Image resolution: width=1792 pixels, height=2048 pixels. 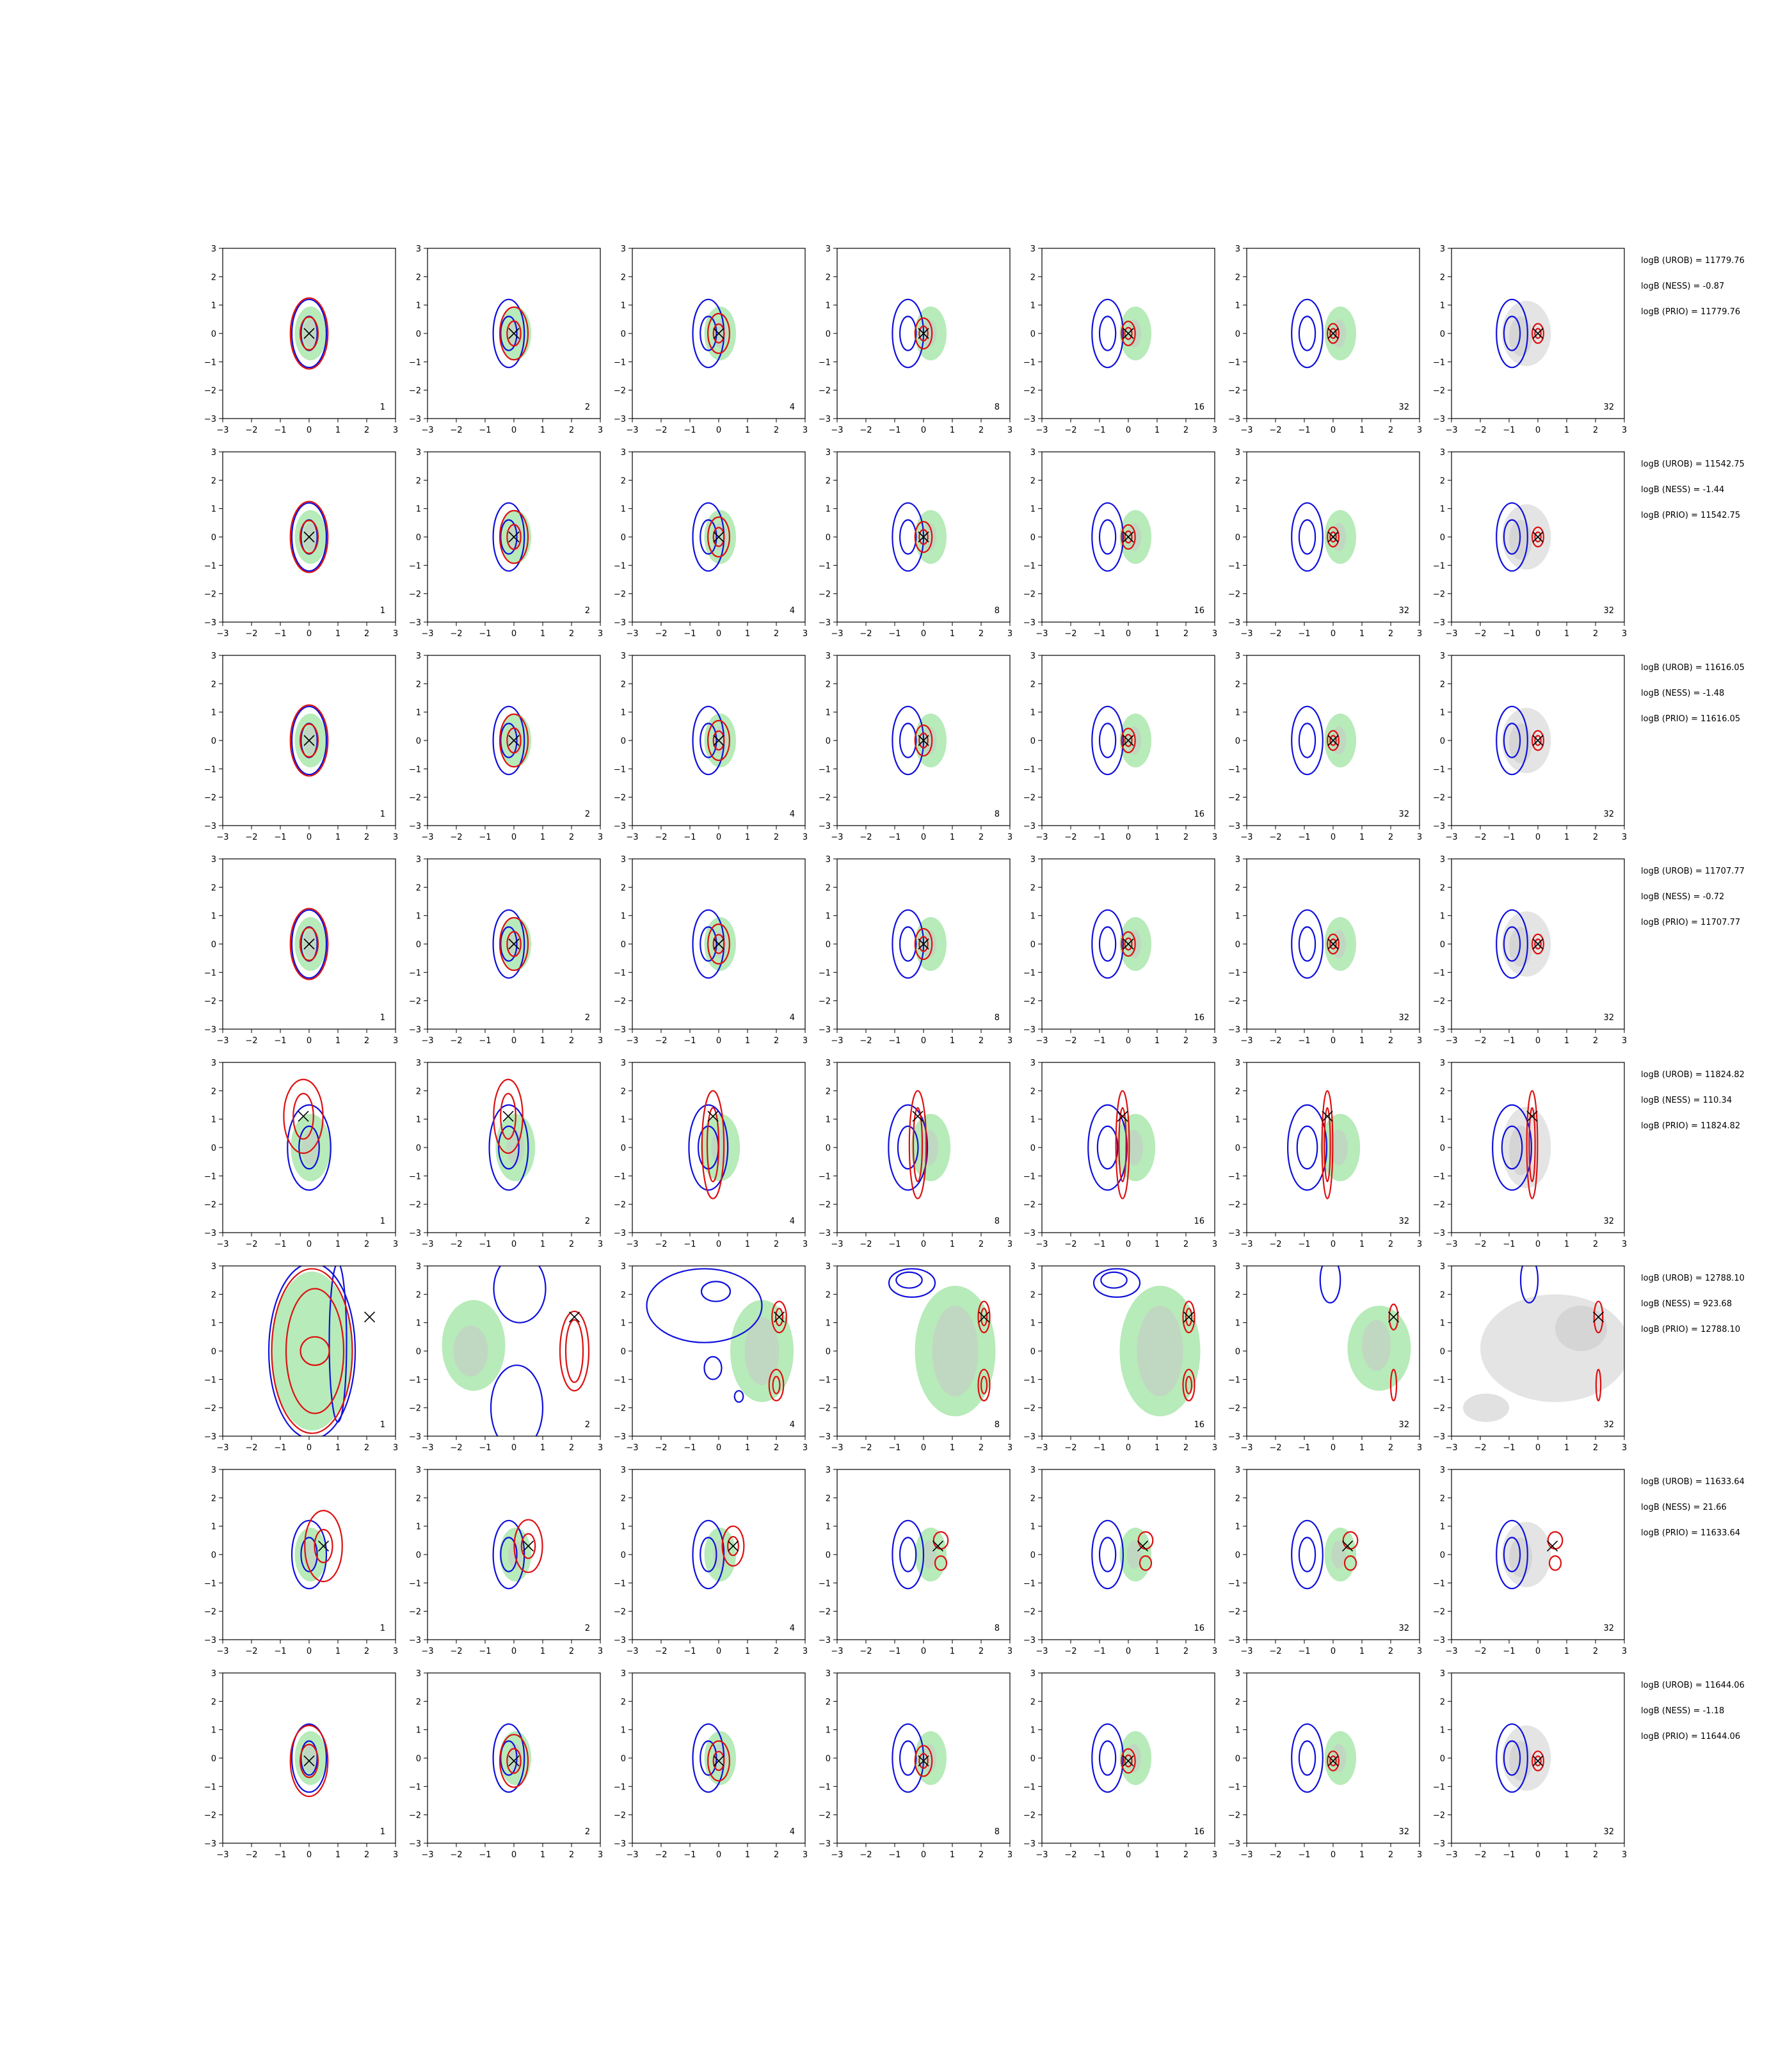 I want to click on panel-r2-c6: −3−3 −2 −2 −1 −1 0 0 1 1 2 2 3 3 32, so click(x=1325, y=543).